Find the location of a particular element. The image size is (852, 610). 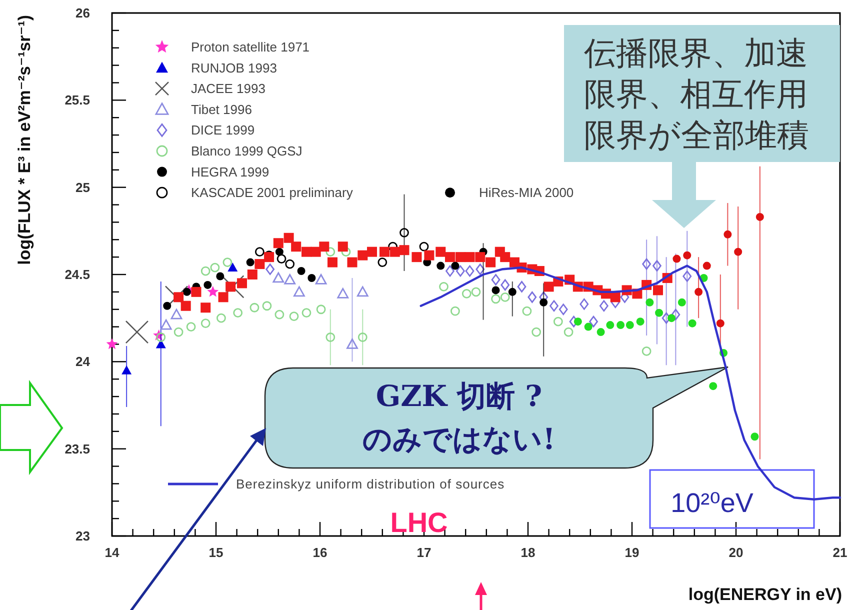

legend-label: Blanco 1999 QGSJ is located at coordinates (246, 151).